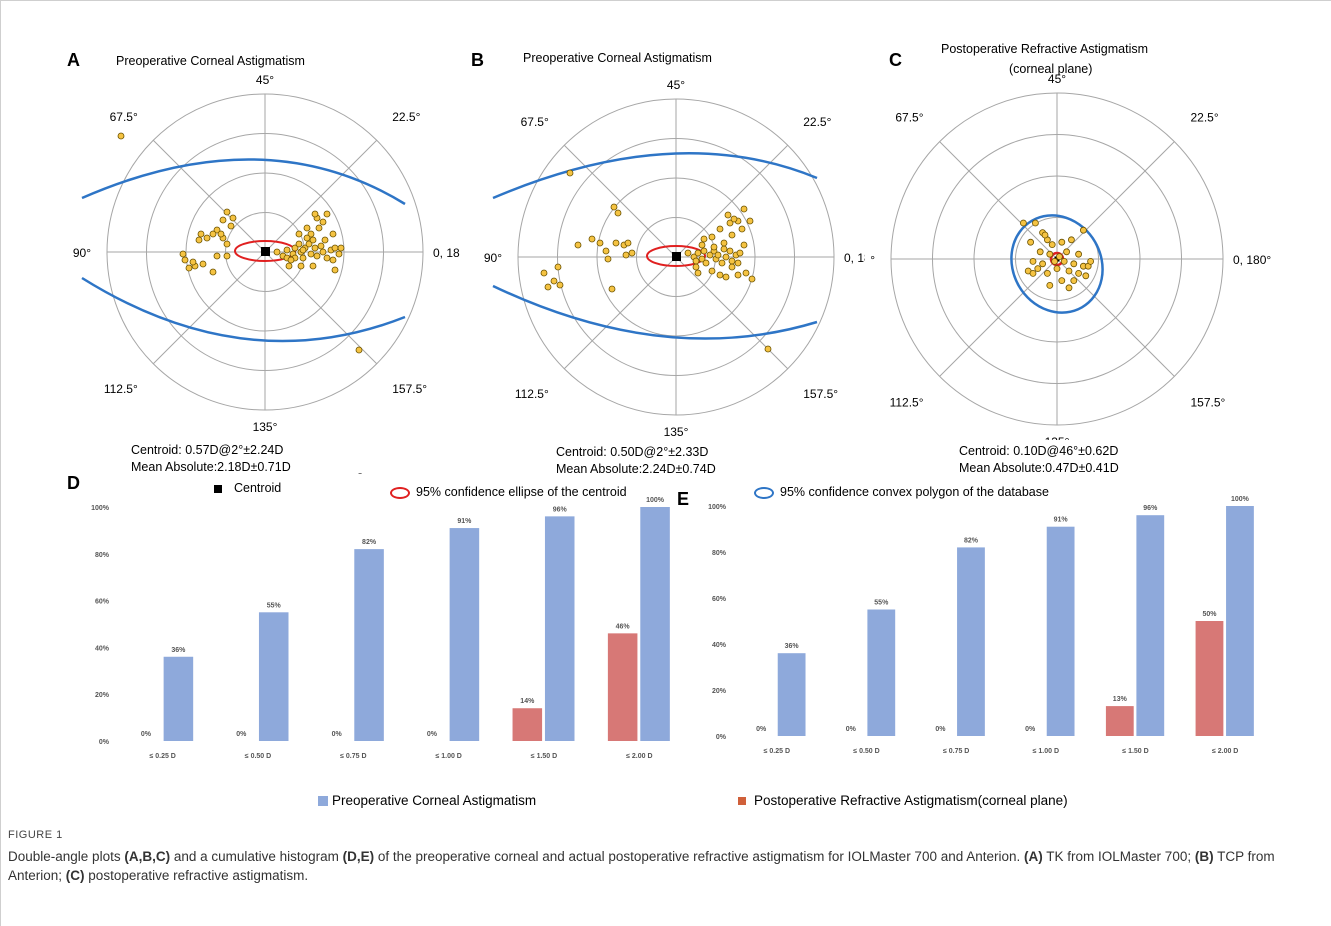 The width and height of the screenshot is (1331, 926). What do you see at coordinates (256, 856) in the screenshot?
I see `caption-segment: and a cumulative histogram` at bounding box center [256, 856].